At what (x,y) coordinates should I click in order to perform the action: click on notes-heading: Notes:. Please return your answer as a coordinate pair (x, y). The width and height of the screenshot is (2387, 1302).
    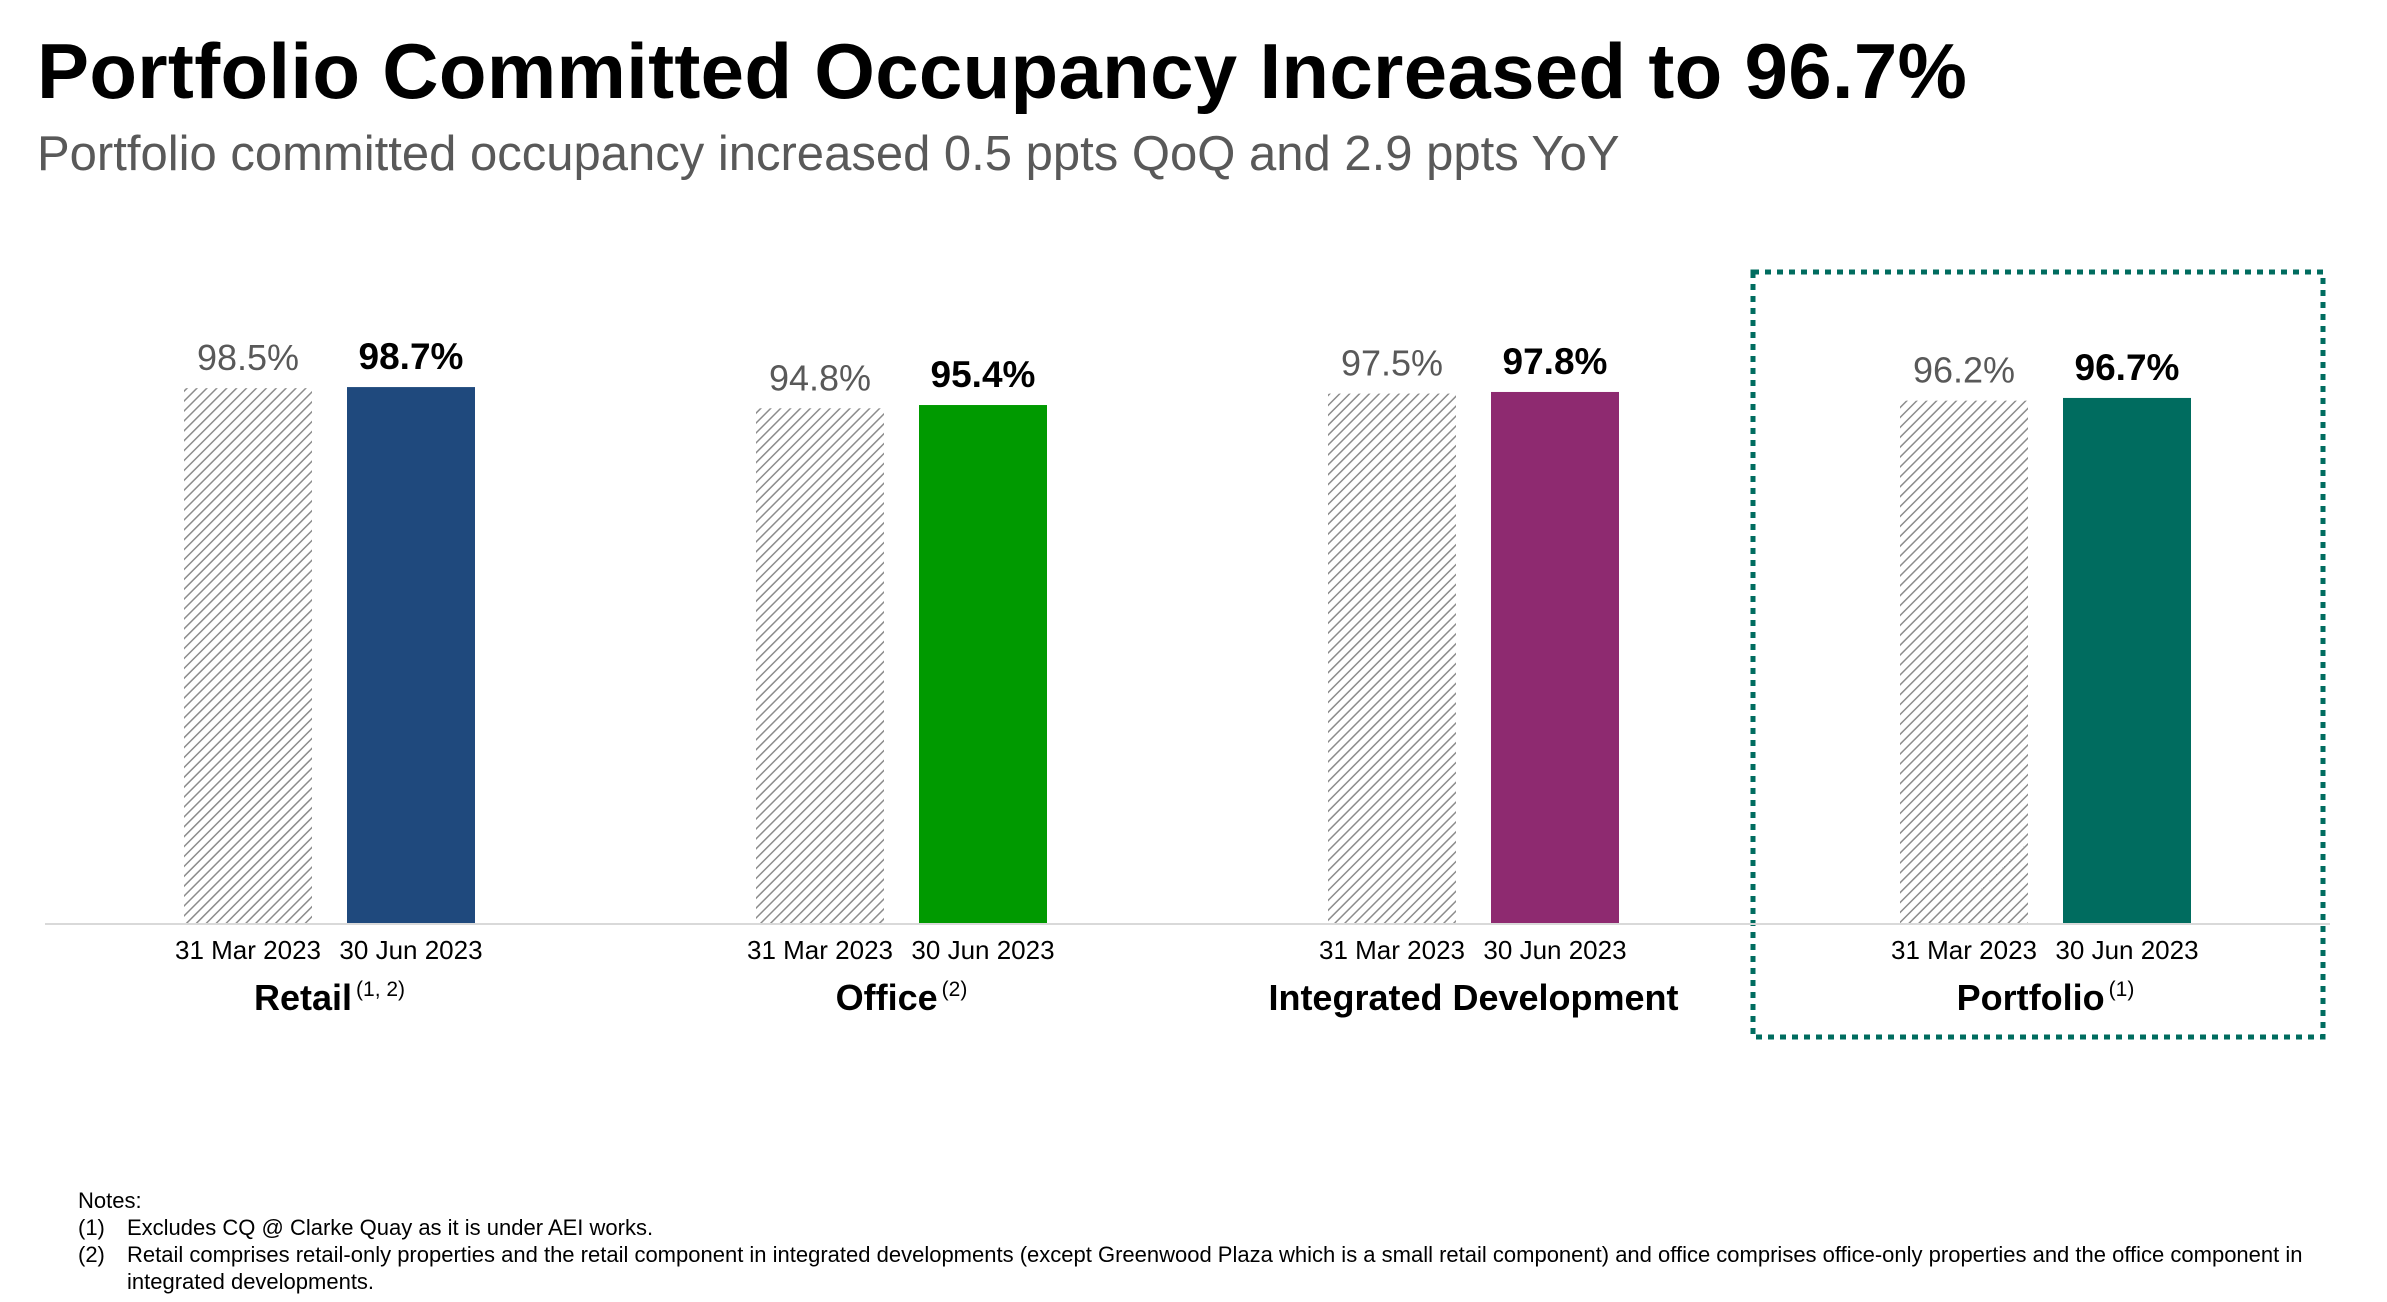
    Looking at the image, I should click on (110, 1200).